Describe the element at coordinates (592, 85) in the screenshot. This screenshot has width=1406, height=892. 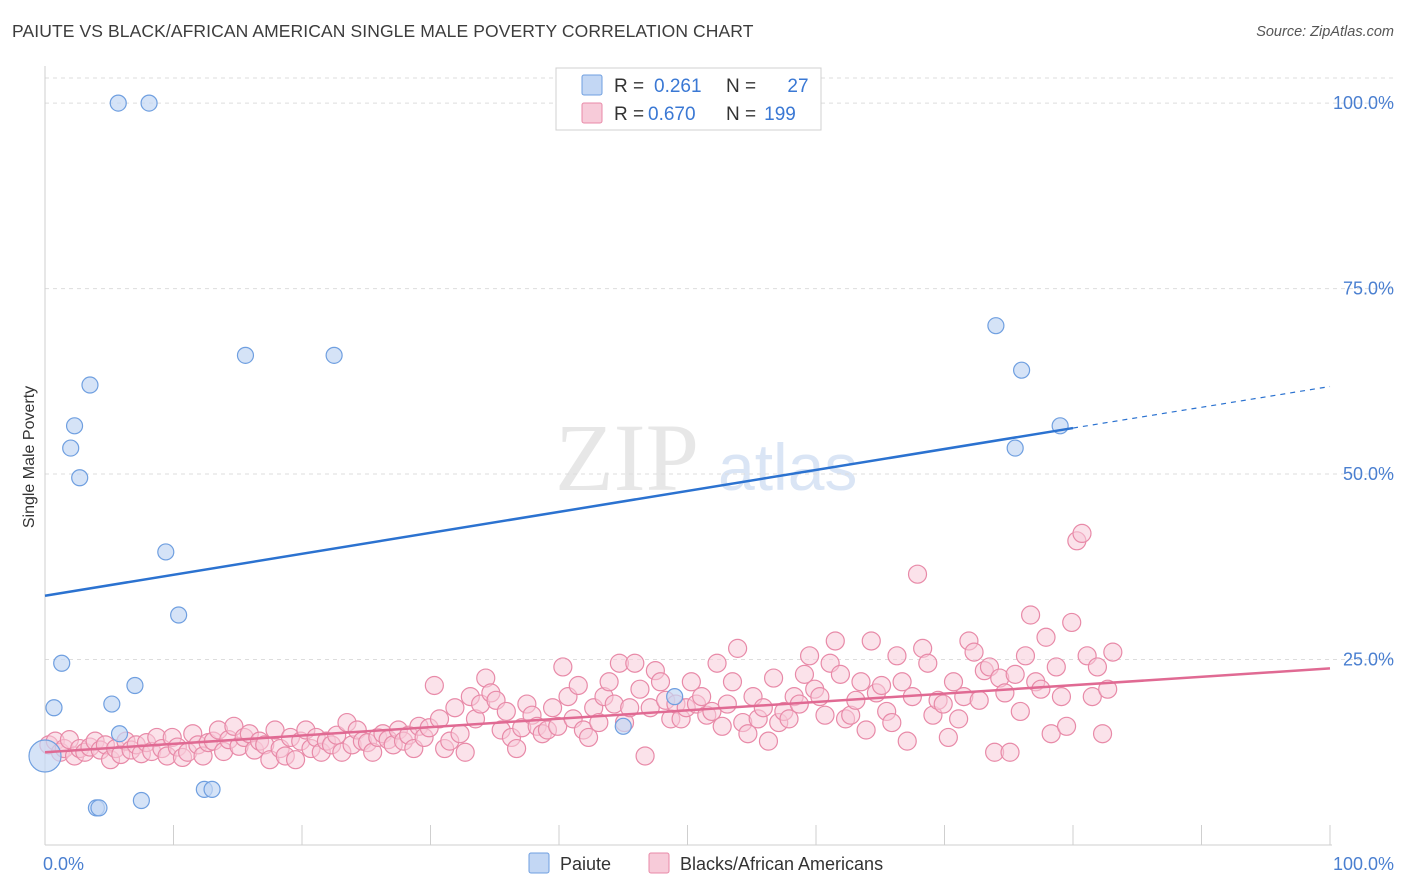
I see `legend-swatch-paiute` at that location.